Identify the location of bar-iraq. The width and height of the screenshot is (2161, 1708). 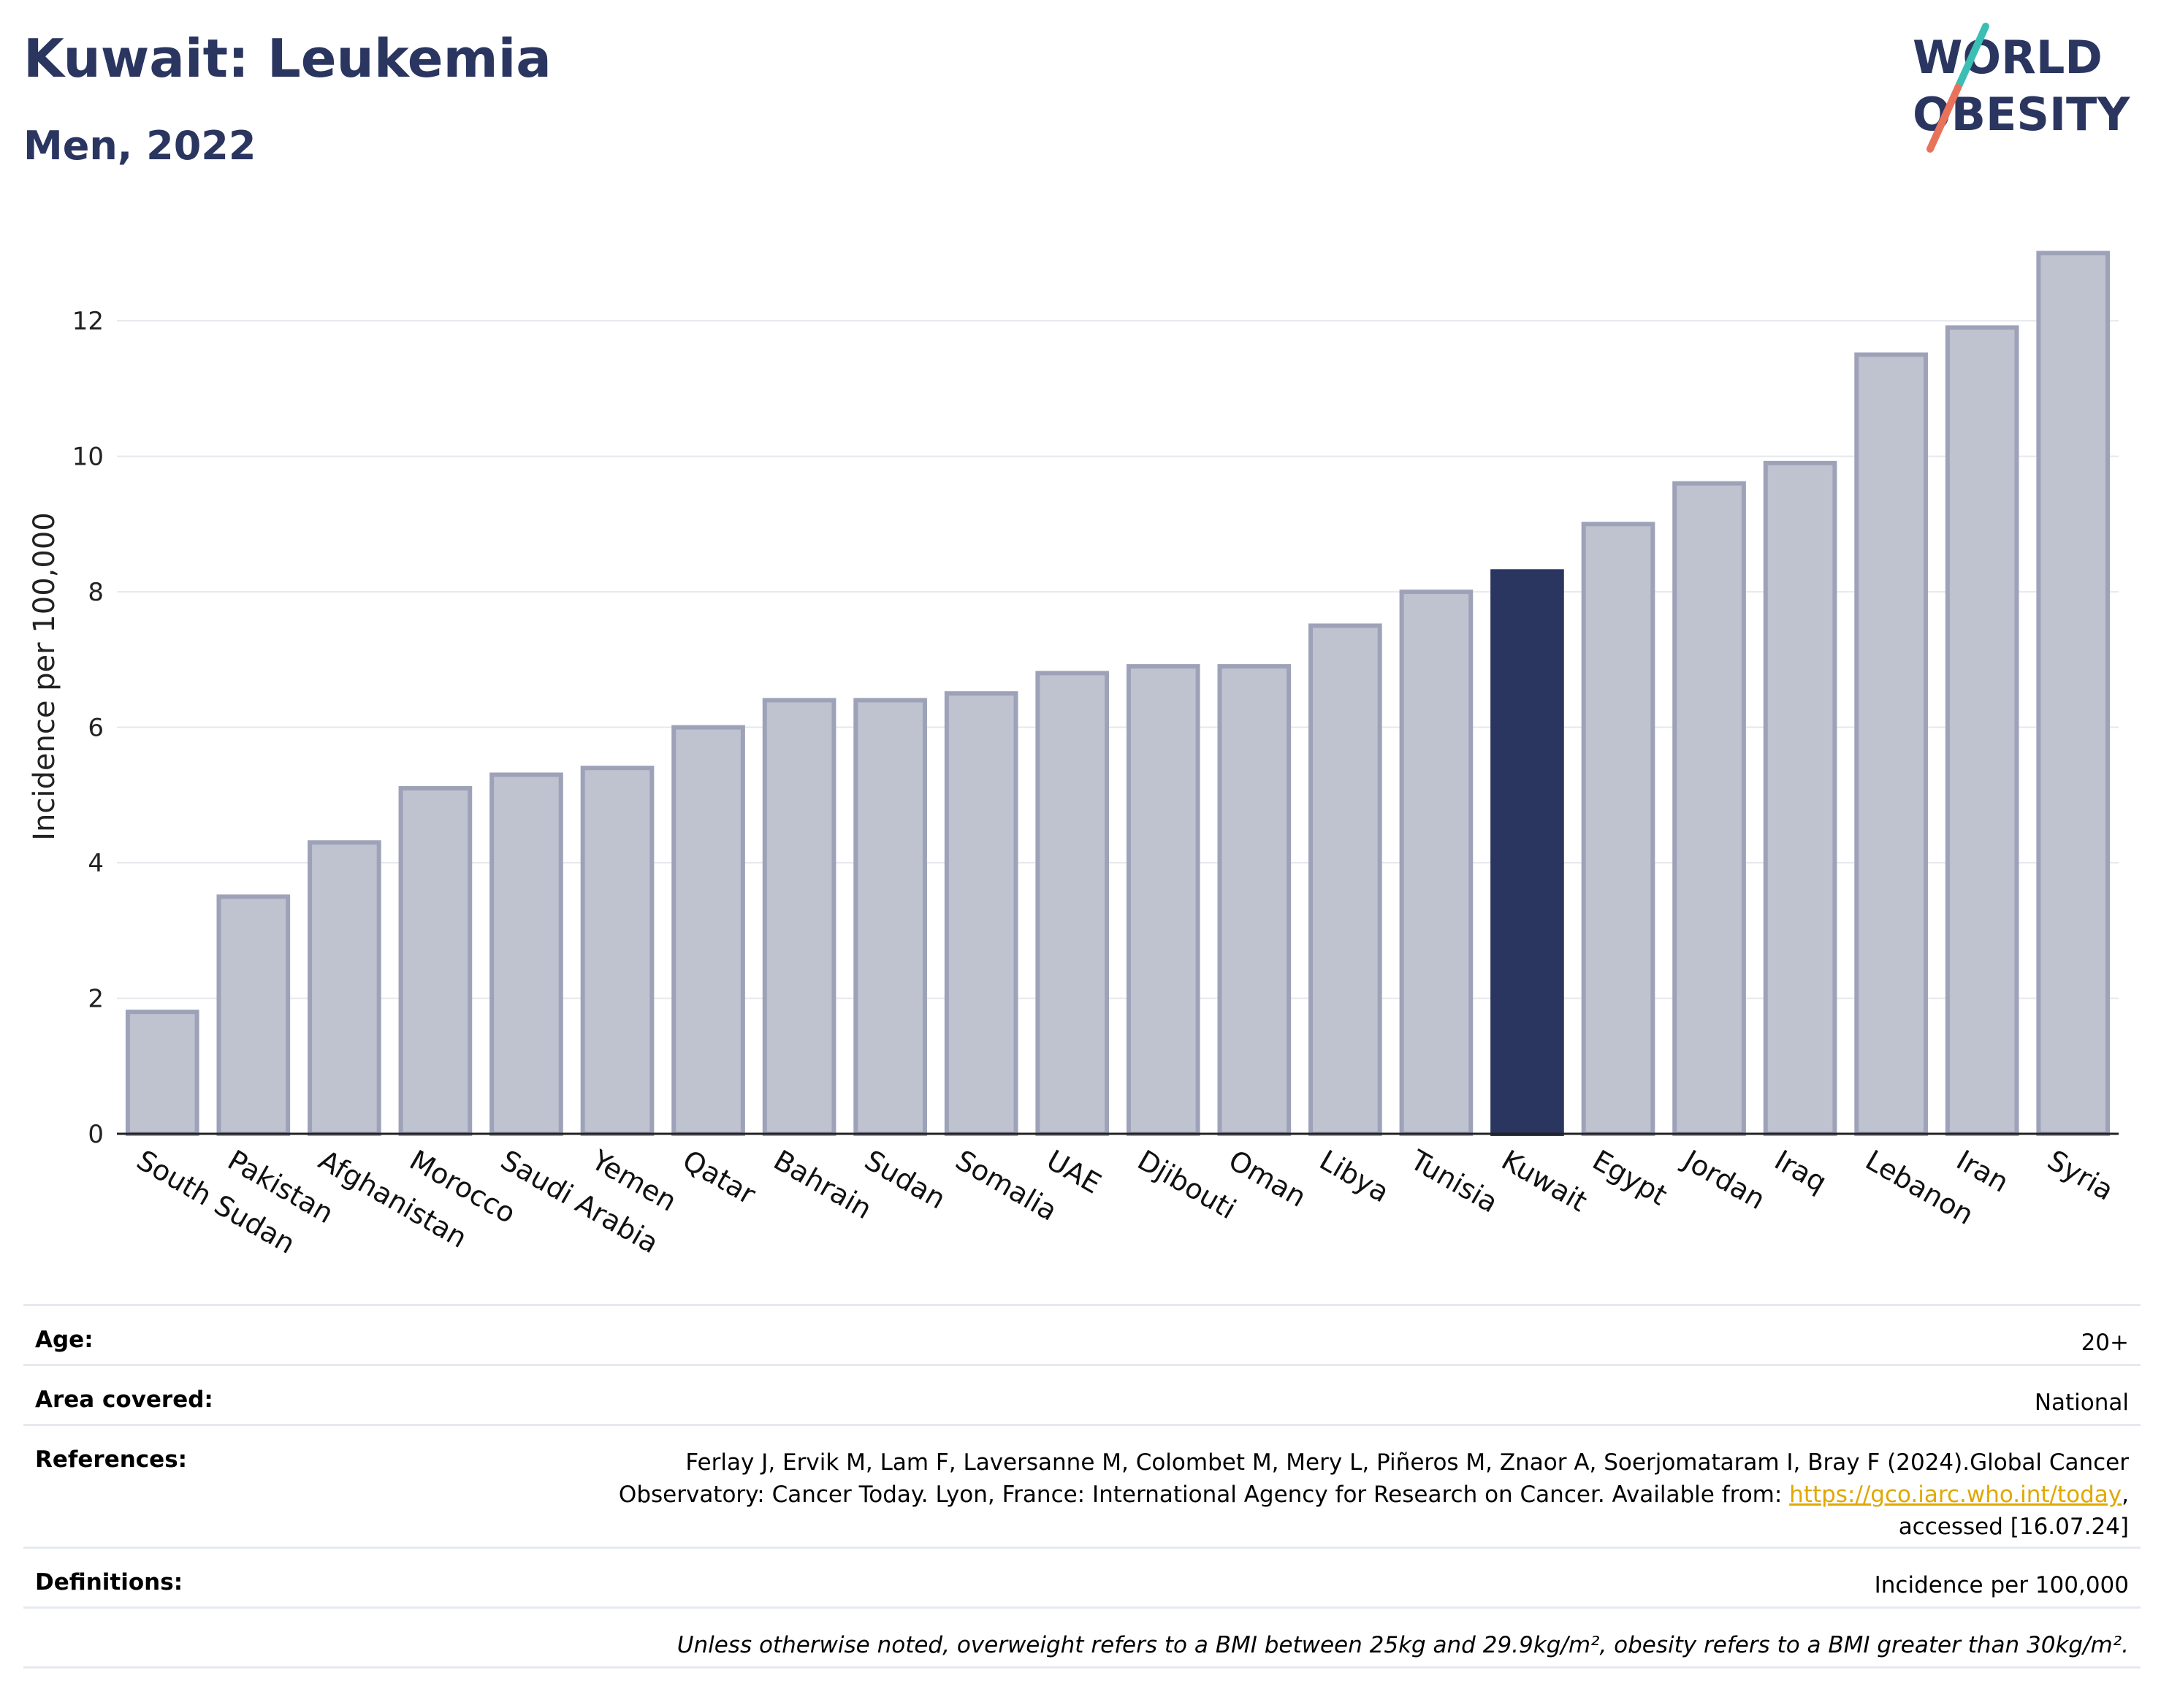
(1800, 799).